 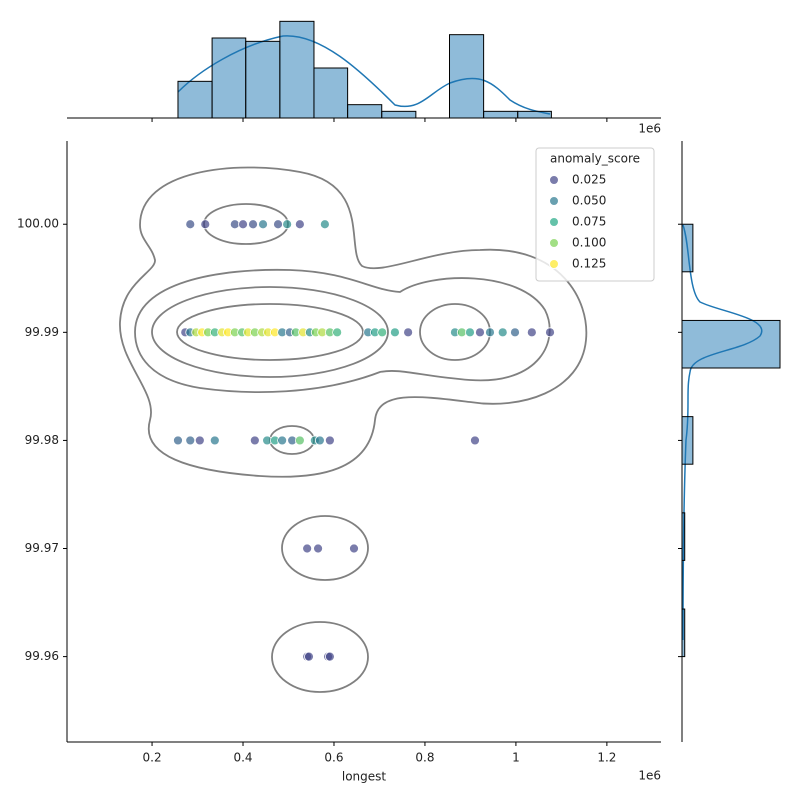 I want to click on y-tick-label: 99.98, so click(x=42, y=440).